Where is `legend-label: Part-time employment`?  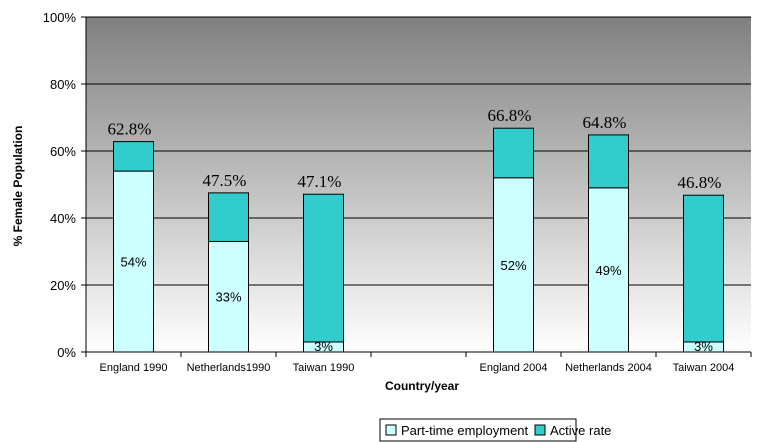
legend-label: Part-time employment is located at coordinates (465, 430).